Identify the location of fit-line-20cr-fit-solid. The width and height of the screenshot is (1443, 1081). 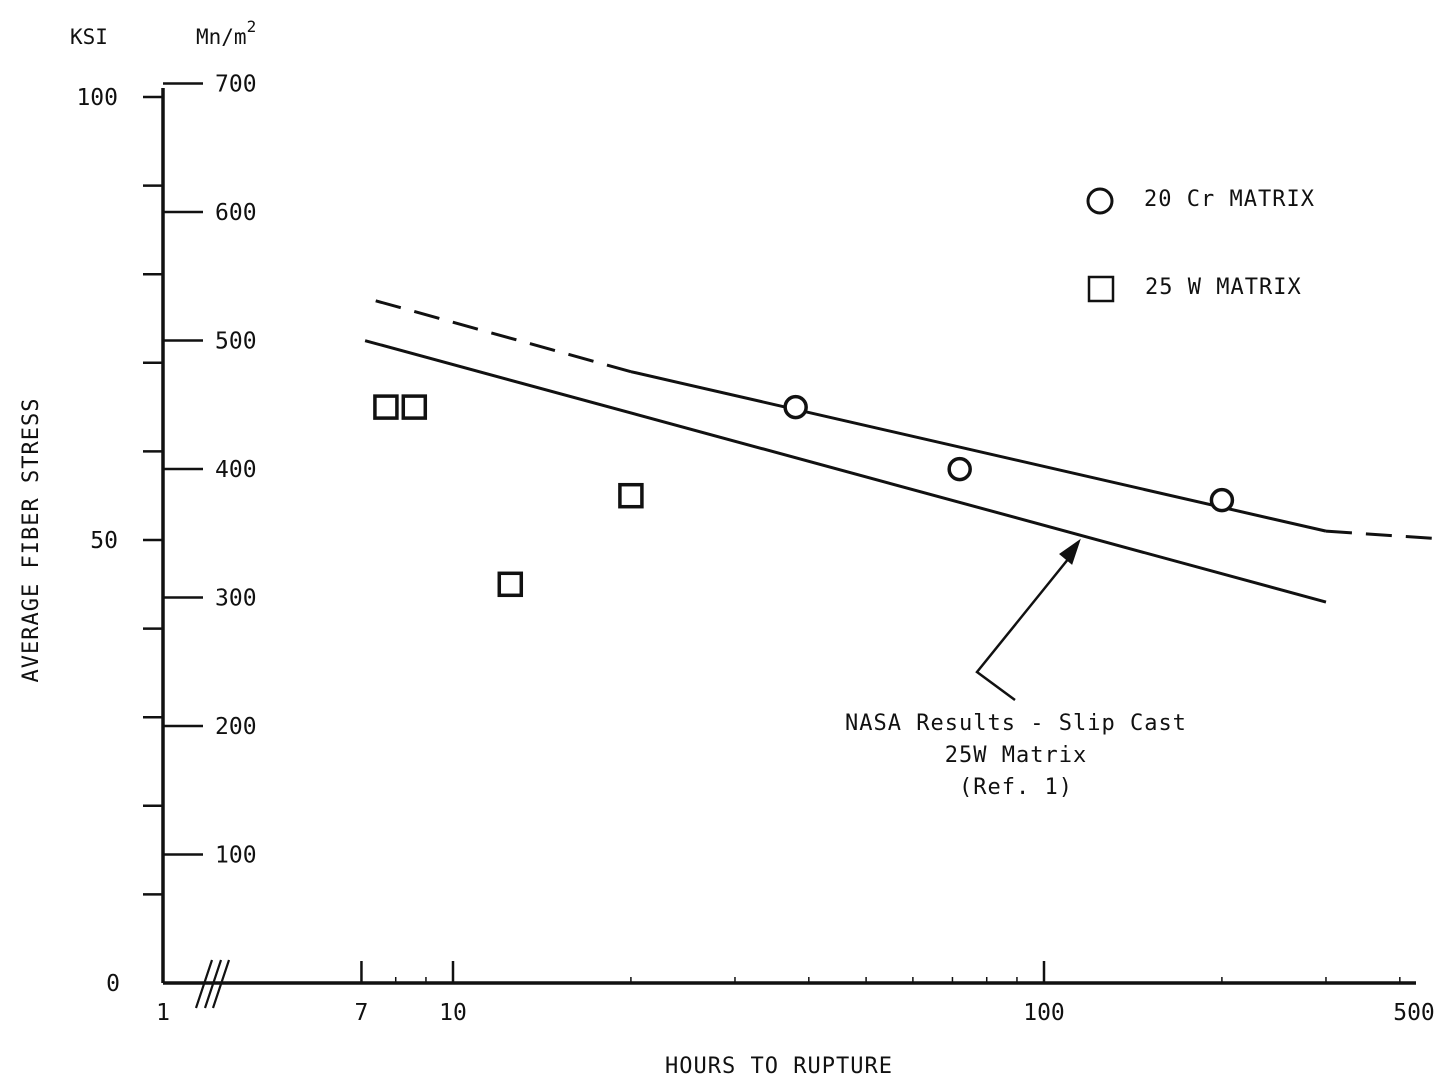
(978, 451).